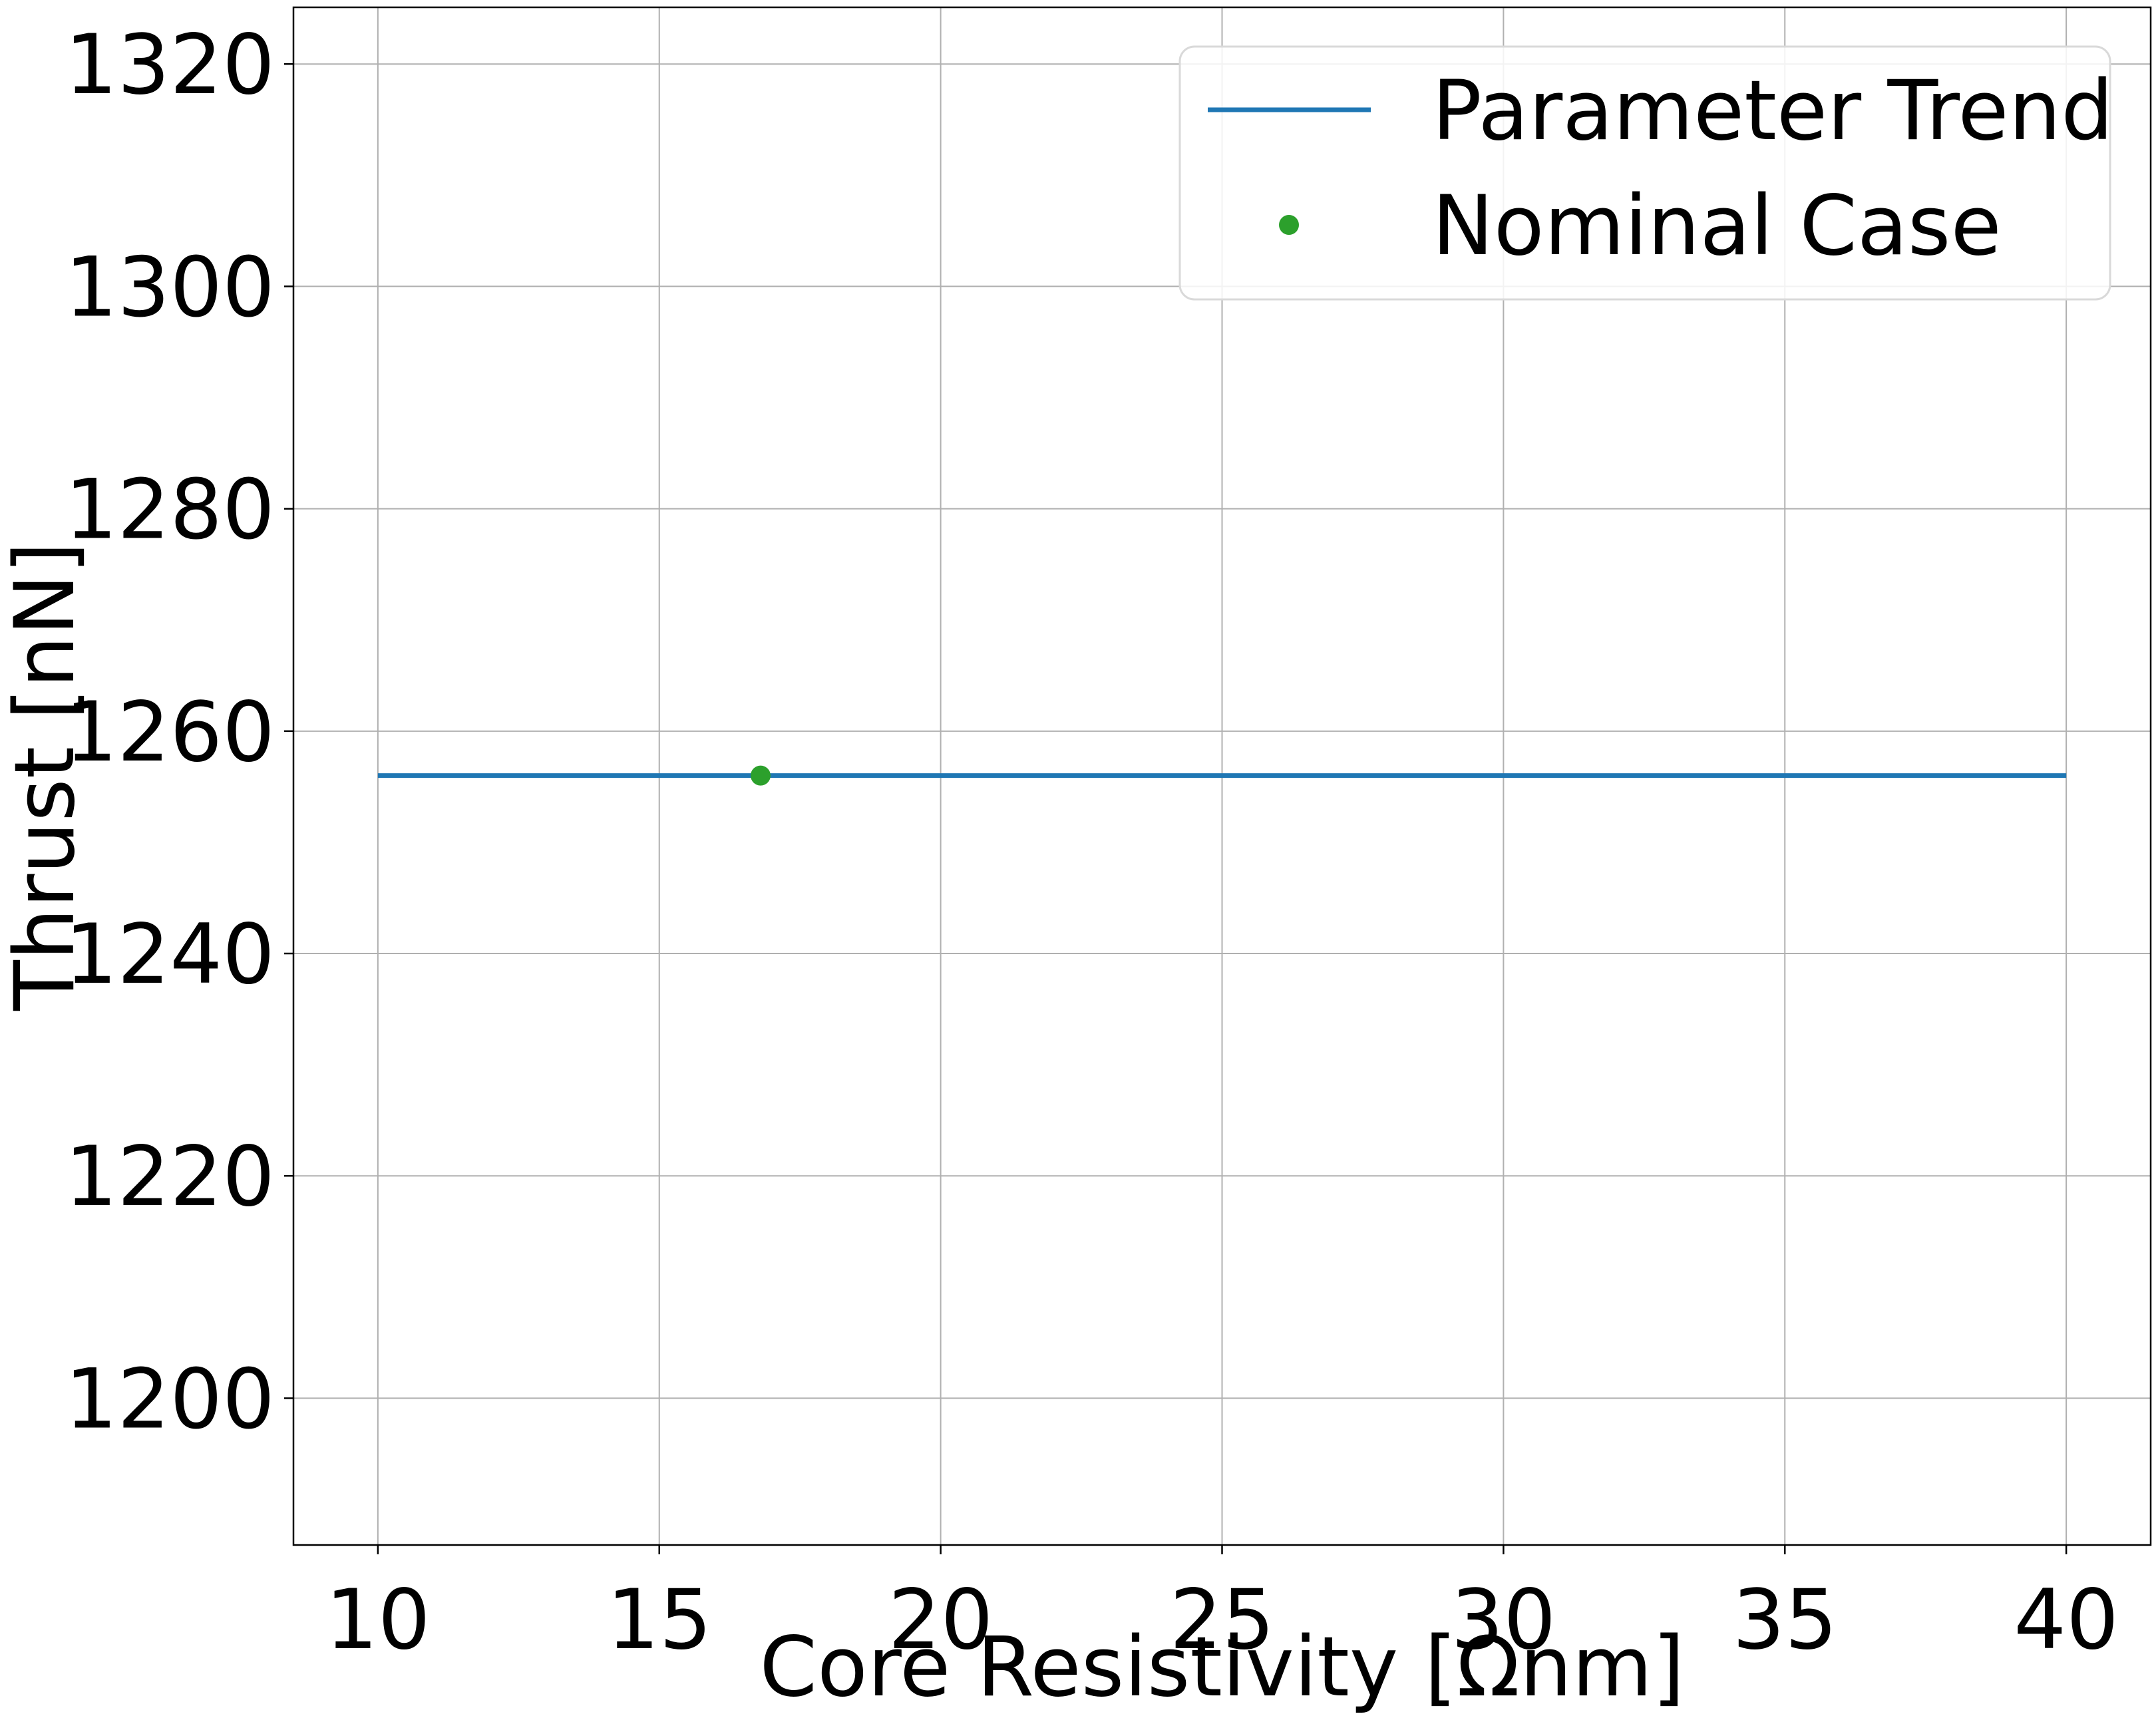 Image resolution: width=2156 pixels, height=1716 pixels. What do you see at coordinates (170, 510) in the screenshot?
I see `y-tick-label: 1280` at bounding box center [170, 510].